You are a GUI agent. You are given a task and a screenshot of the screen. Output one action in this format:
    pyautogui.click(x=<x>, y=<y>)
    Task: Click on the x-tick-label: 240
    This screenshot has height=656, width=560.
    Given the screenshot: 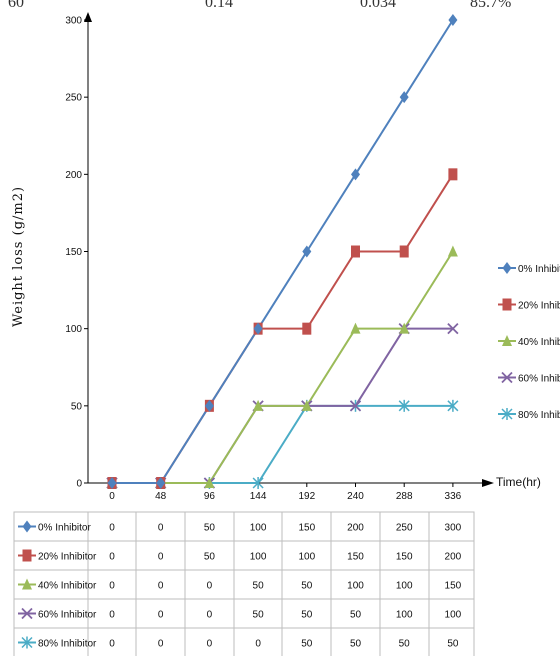 What is the action you would take?
    pyautogui.click(x=355, y=496)
    